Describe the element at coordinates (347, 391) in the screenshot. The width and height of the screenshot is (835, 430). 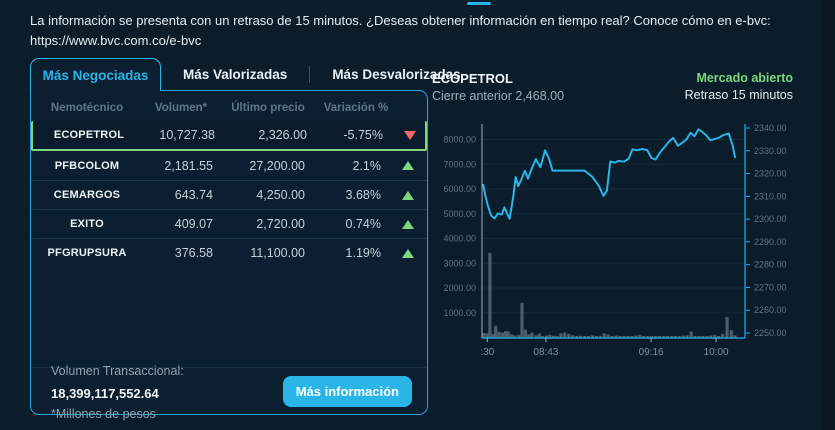
I see `more-info-button: Más información` at that location.